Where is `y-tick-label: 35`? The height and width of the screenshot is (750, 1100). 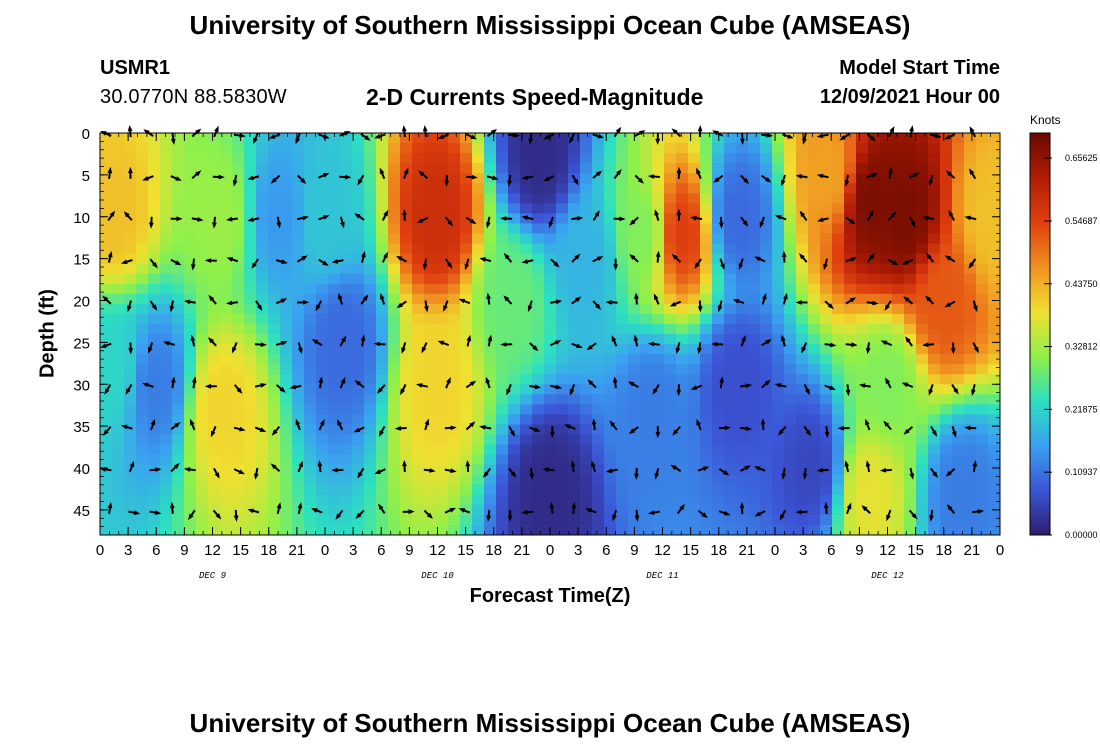 y-tick-label: 35 is located at coordinates (81, 427).